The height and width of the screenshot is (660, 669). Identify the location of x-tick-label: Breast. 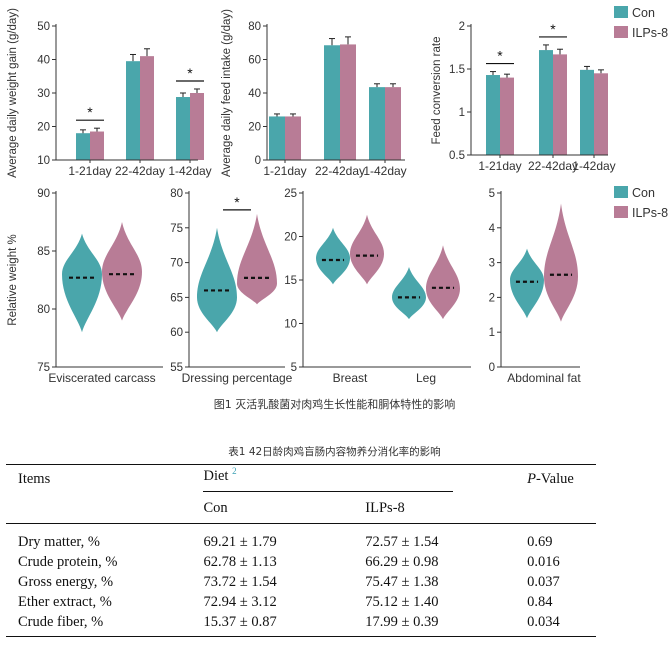
(350, 378).